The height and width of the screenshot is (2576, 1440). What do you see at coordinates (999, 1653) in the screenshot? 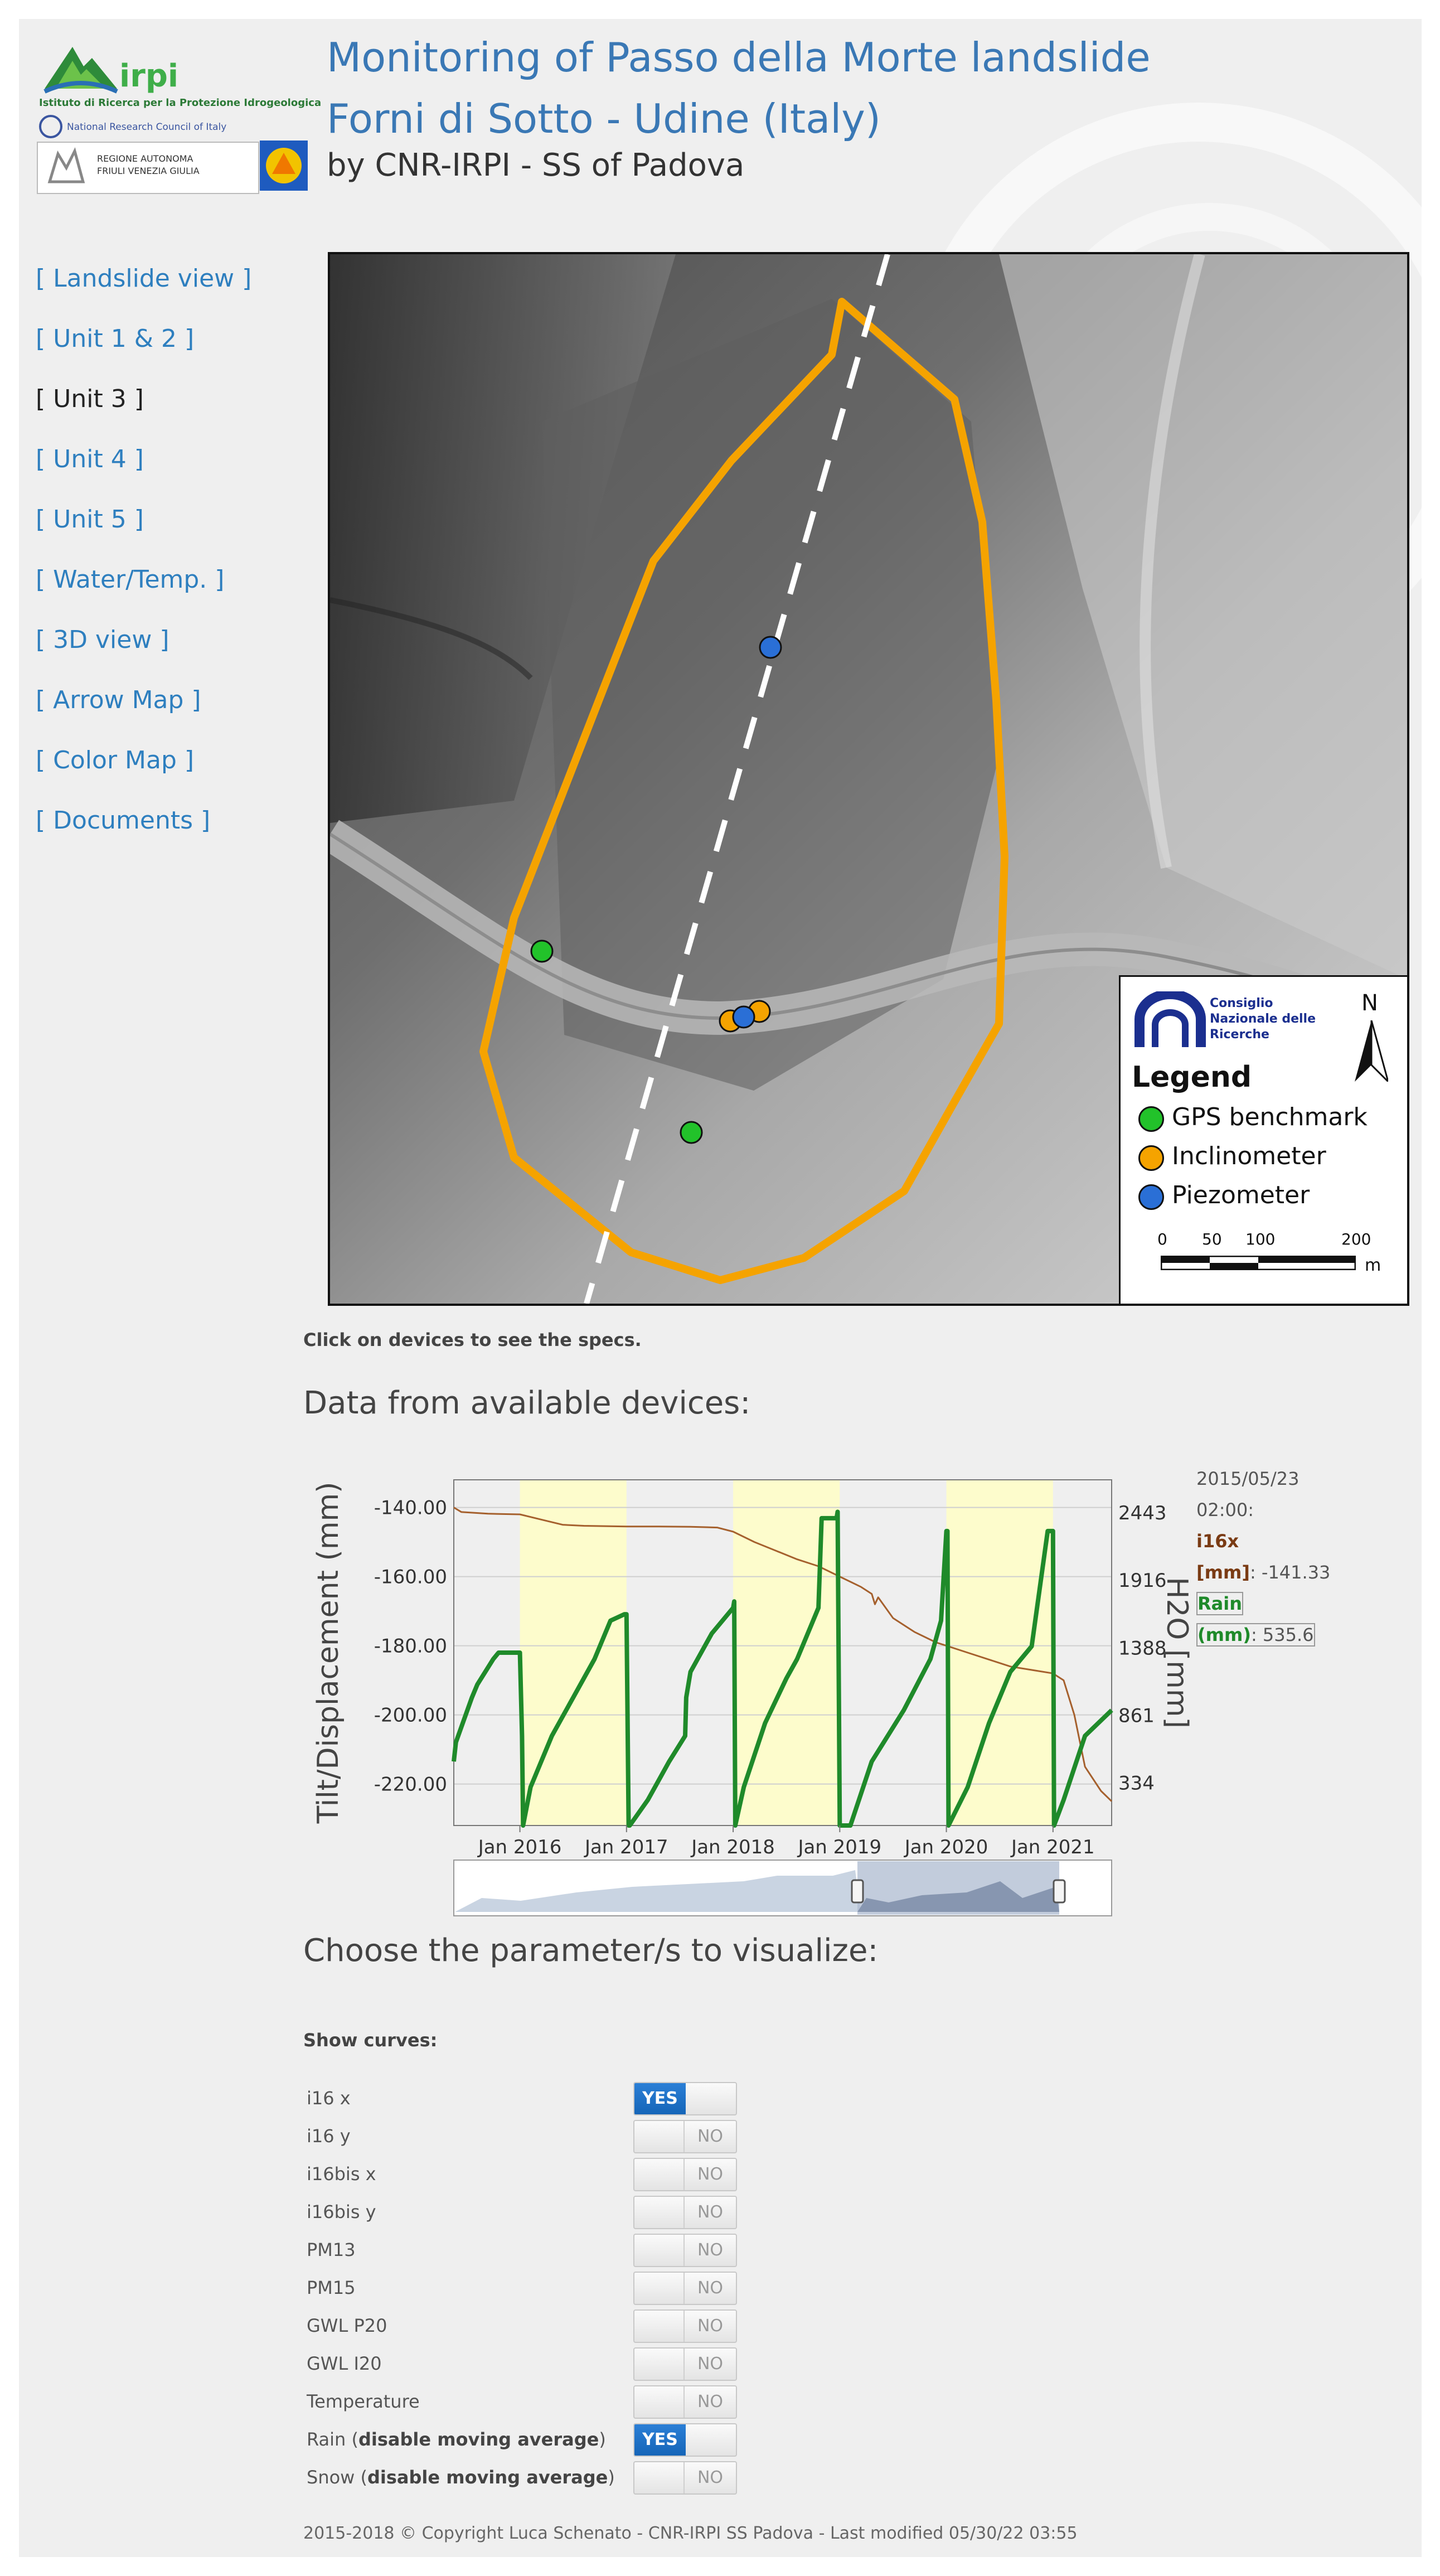
I see `shaded-year-band` at bounding box center [999, 1653].